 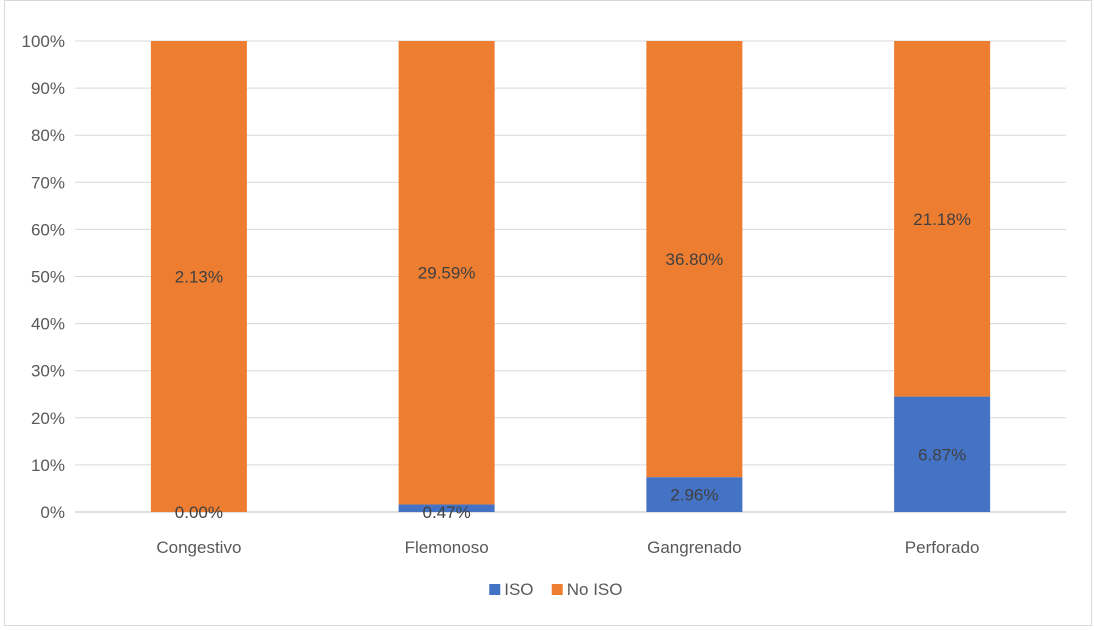 What do you see at coordinates (198, 547) in the screenshot?
I see `x-tick-label: Congestivo` at bounding box center [198, 547].